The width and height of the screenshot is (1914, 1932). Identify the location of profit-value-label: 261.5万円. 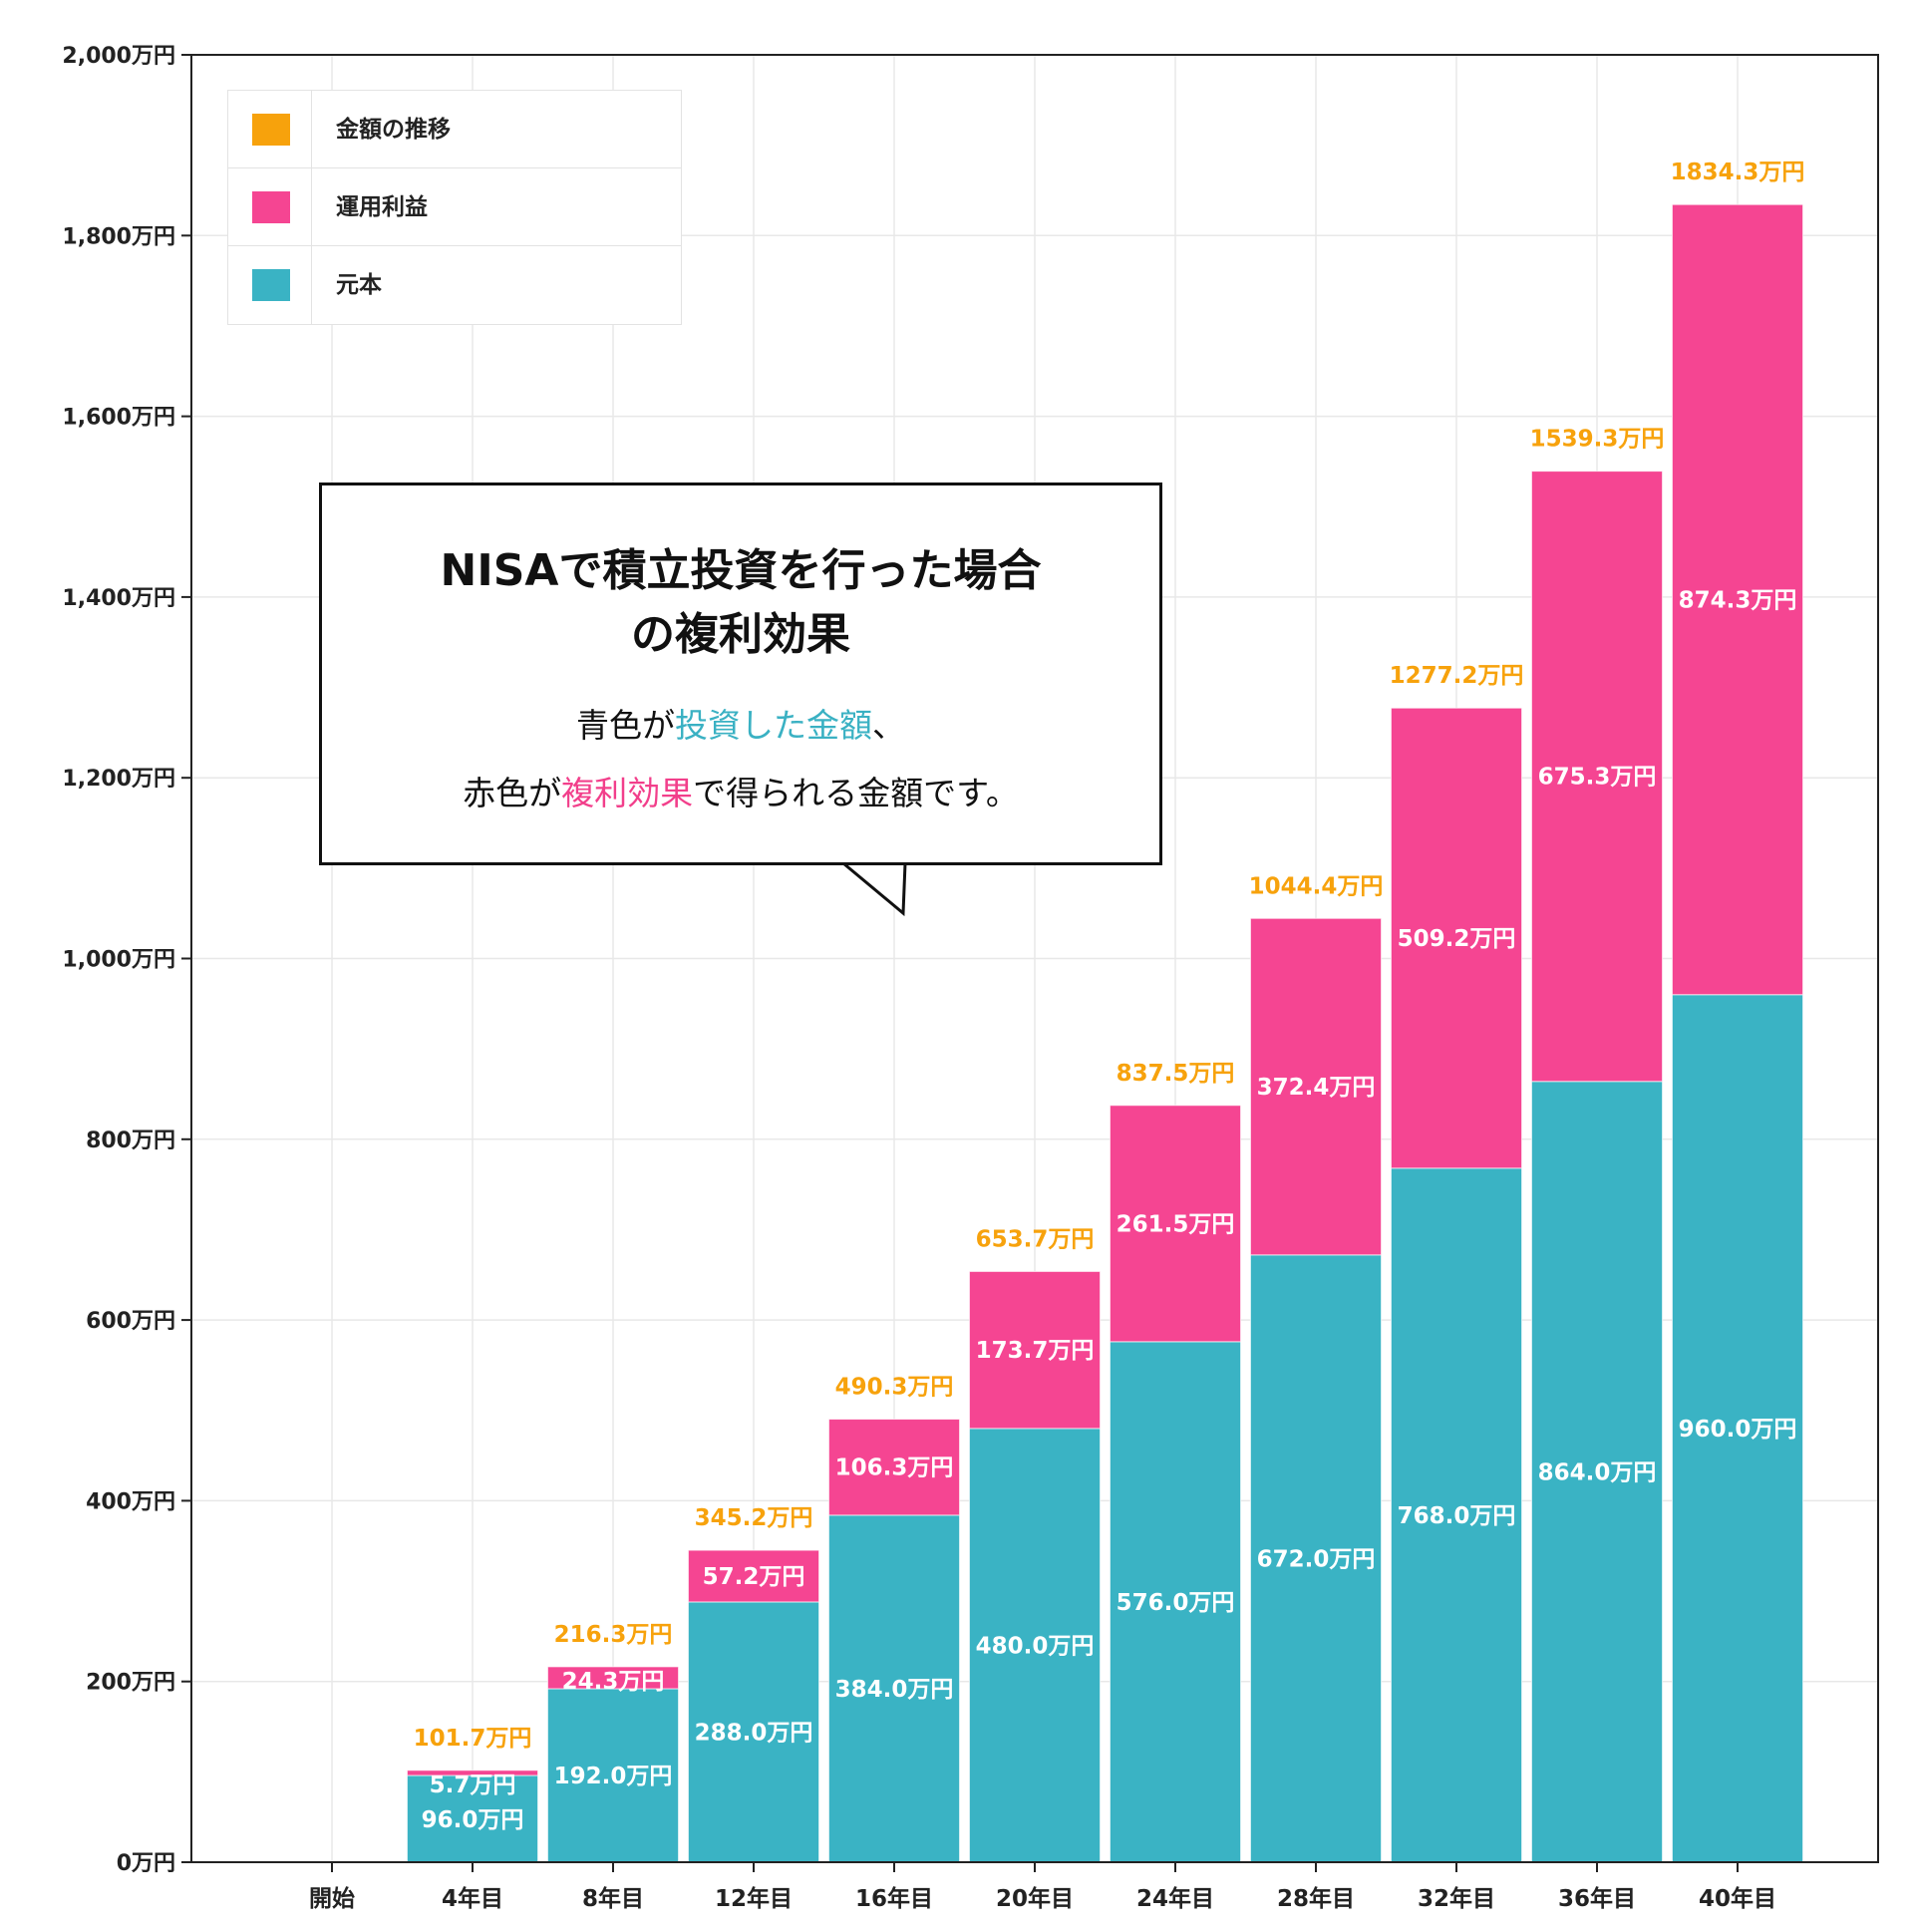
(1175, 1224).